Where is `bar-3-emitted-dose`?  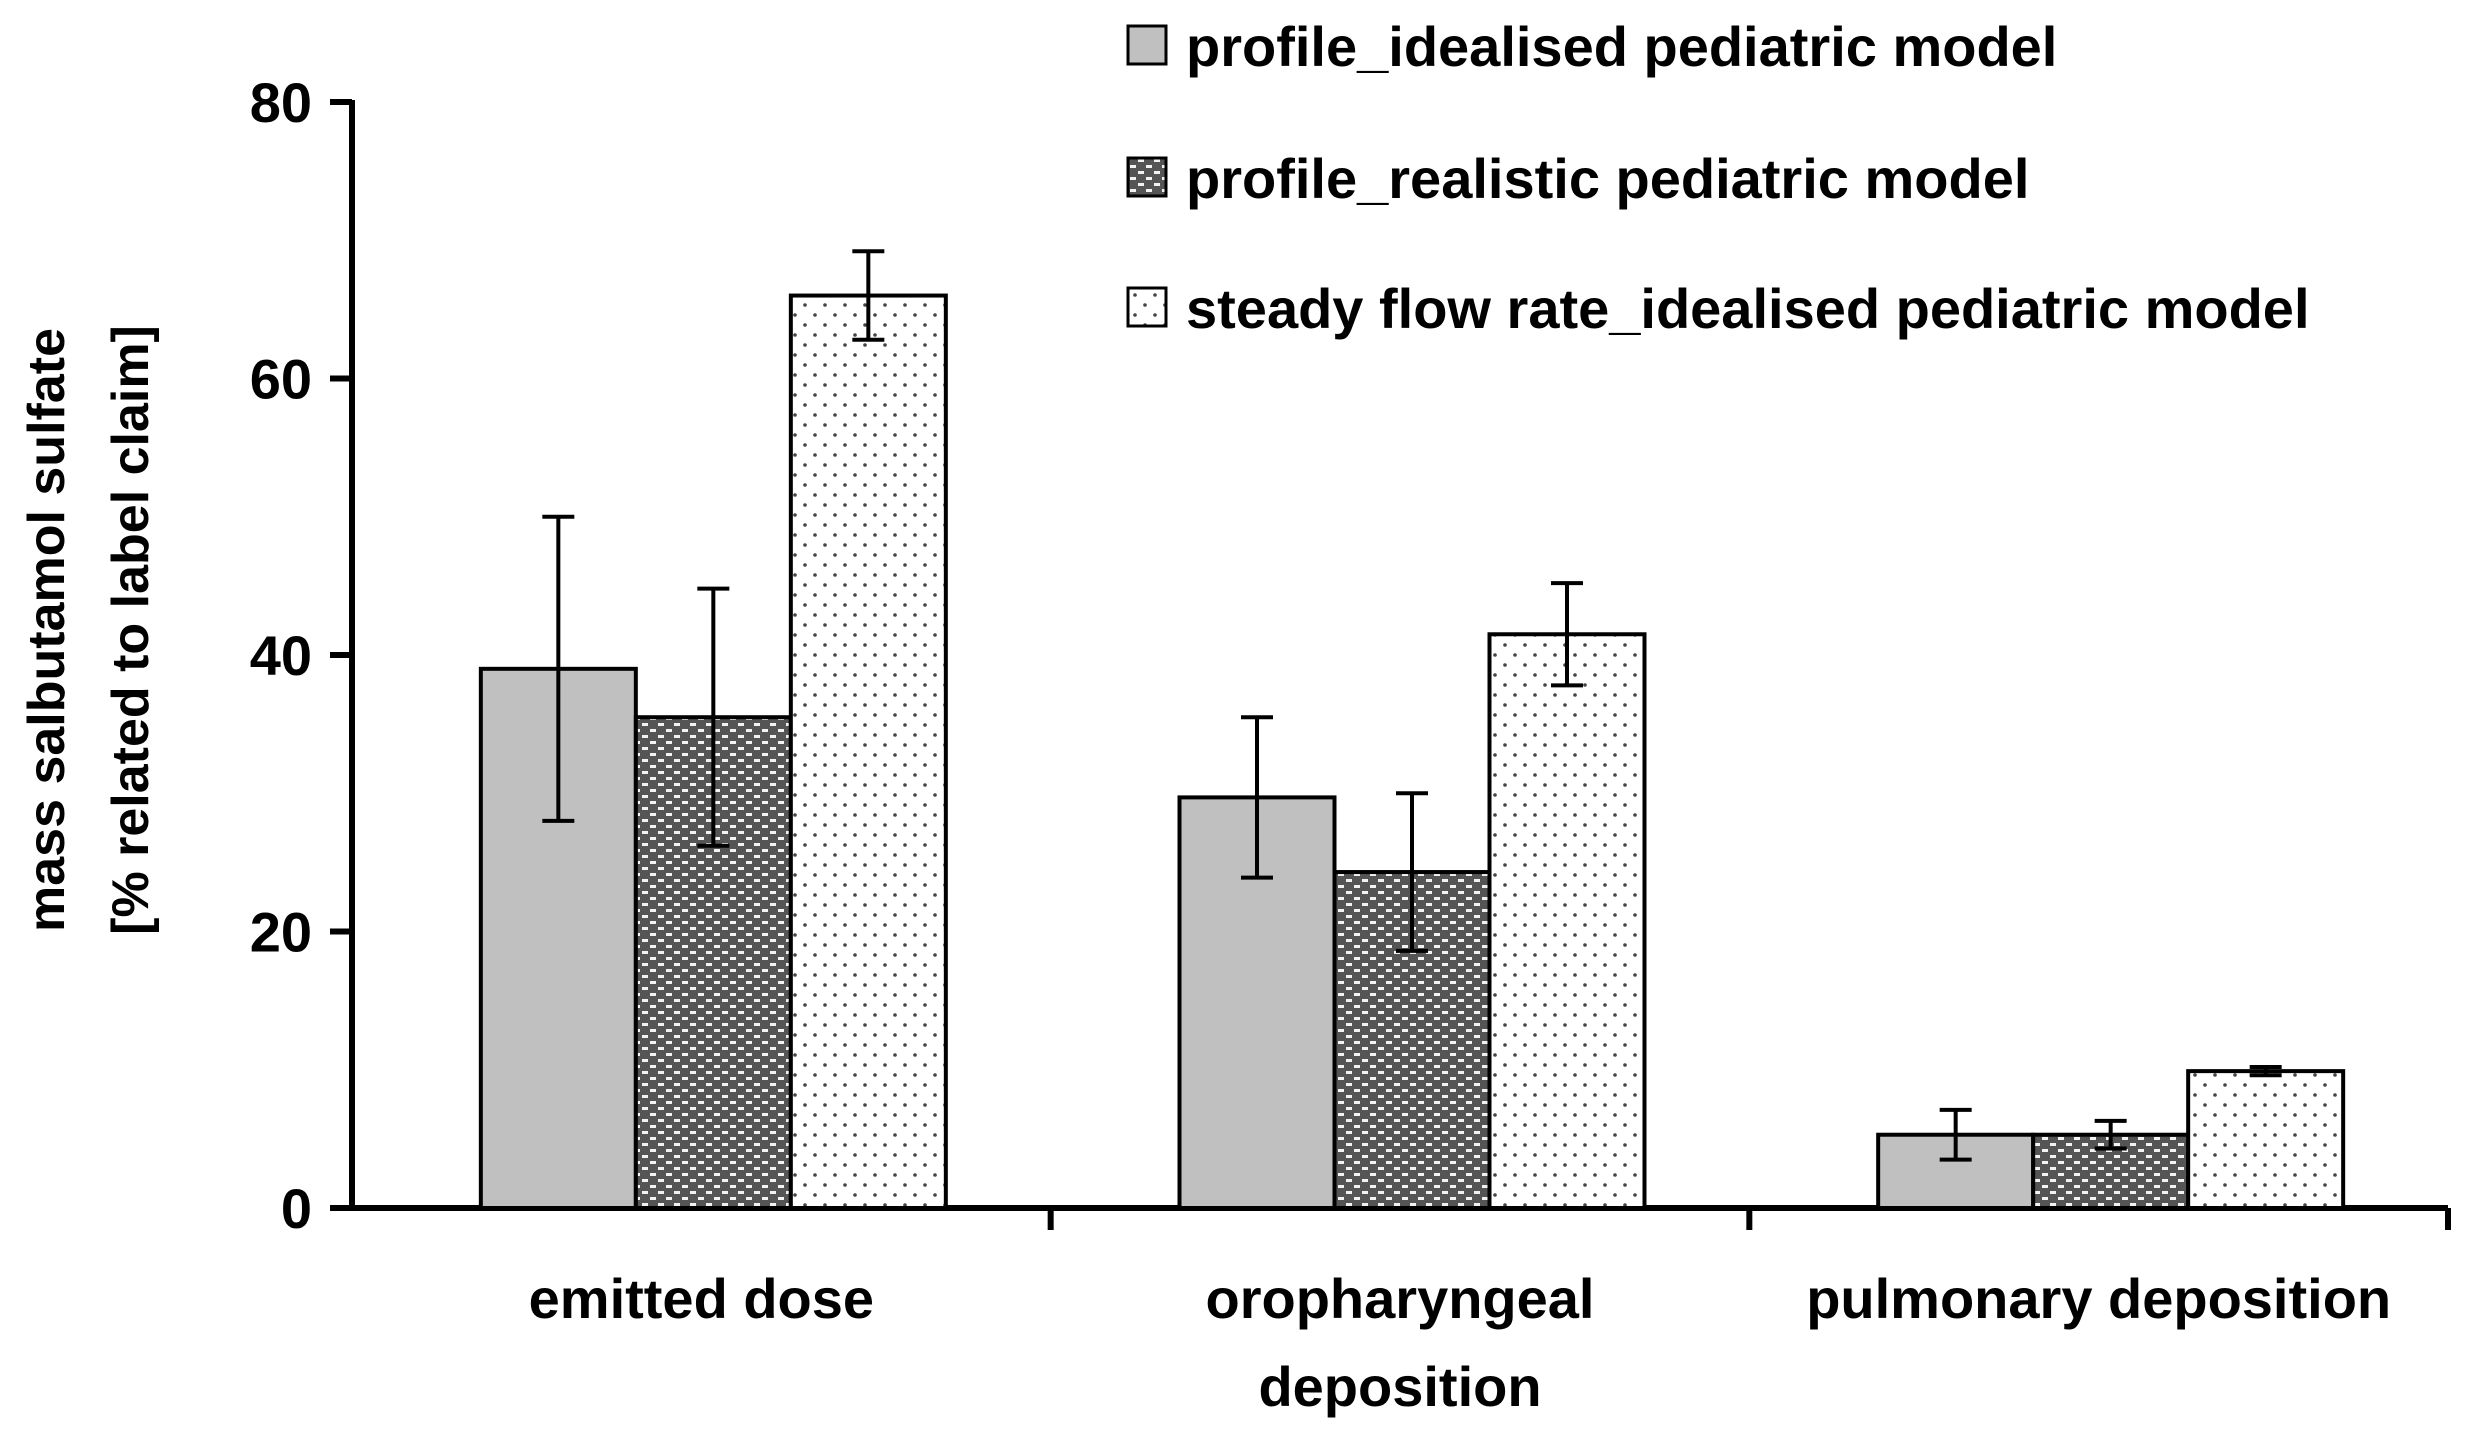
bar-3-emitted-dose is located at coordinates (868, 751).